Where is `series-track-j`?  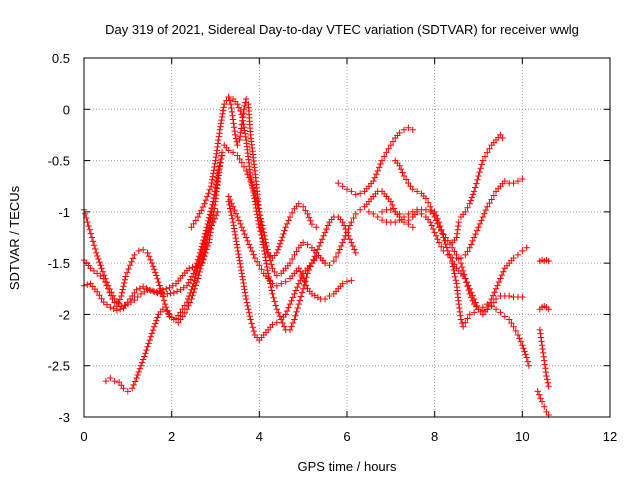
series-track-j is located at coordinates (375, 161).